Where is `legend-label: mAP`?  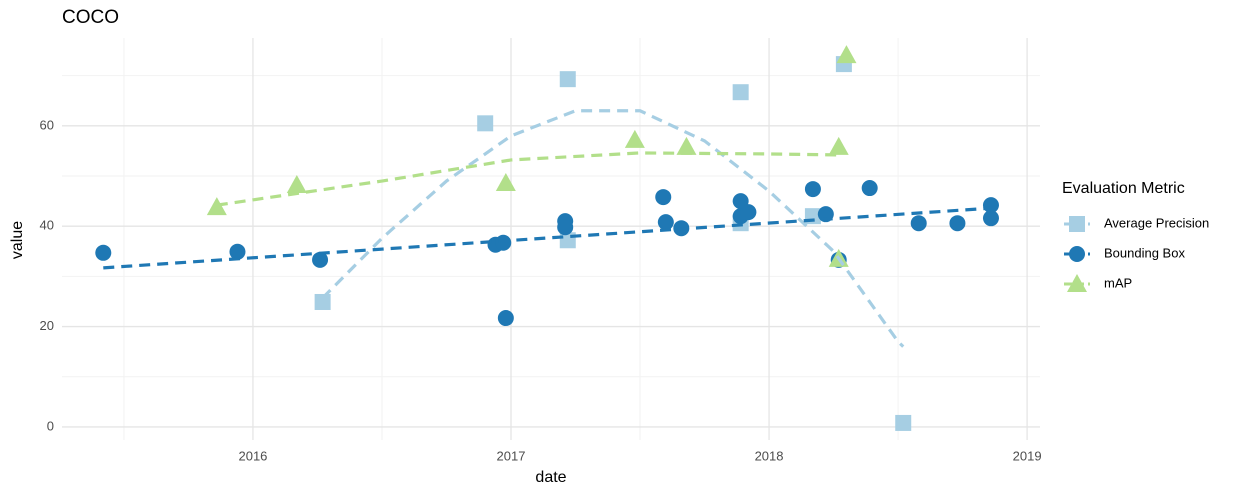
legend-label: mAP is located at coordinates (1118, 282).